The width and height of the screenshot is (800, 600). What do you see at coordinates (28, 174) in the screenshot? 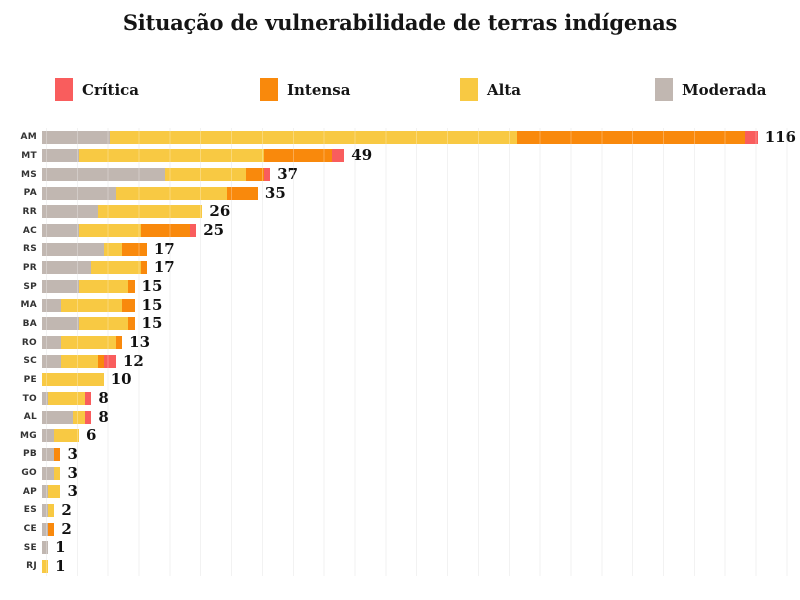
I see `state-label-ms: MS` at bounding box center [28, 174].